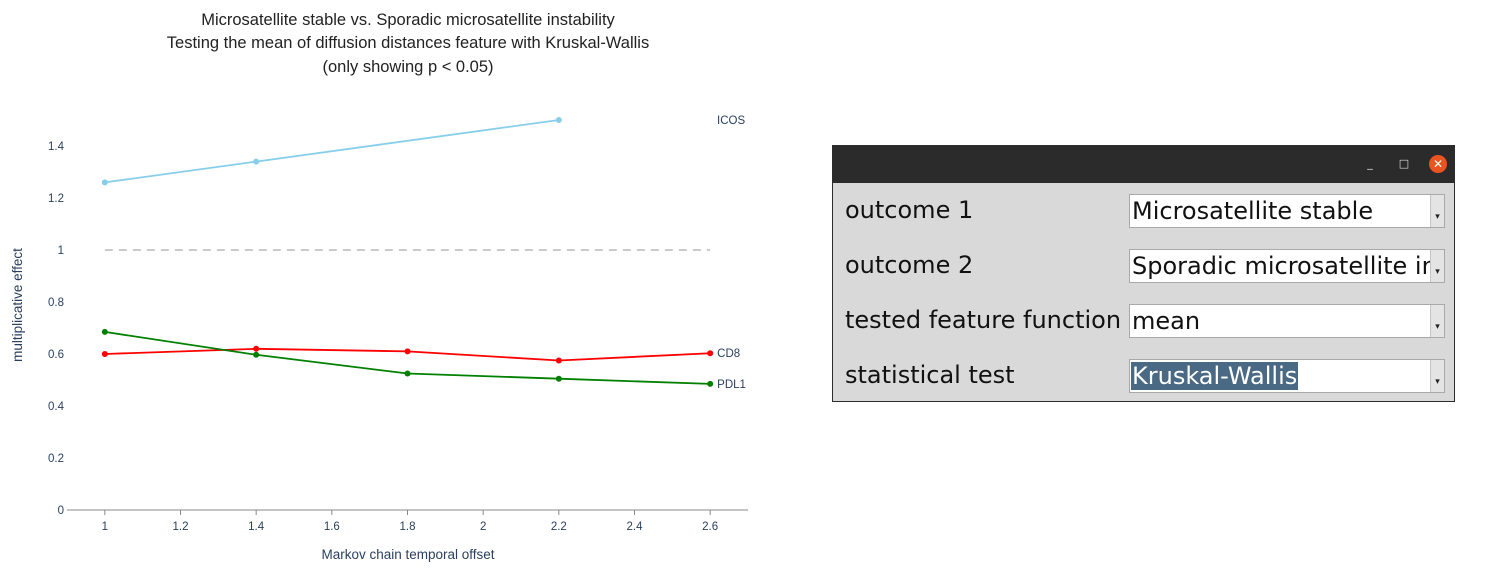 The height and width of the screenshot is (568, 1490). What do you see at coordinates (483, 527) in the screenshot?
I see `x-tick-label: 2` at bounding box center [483, 527].